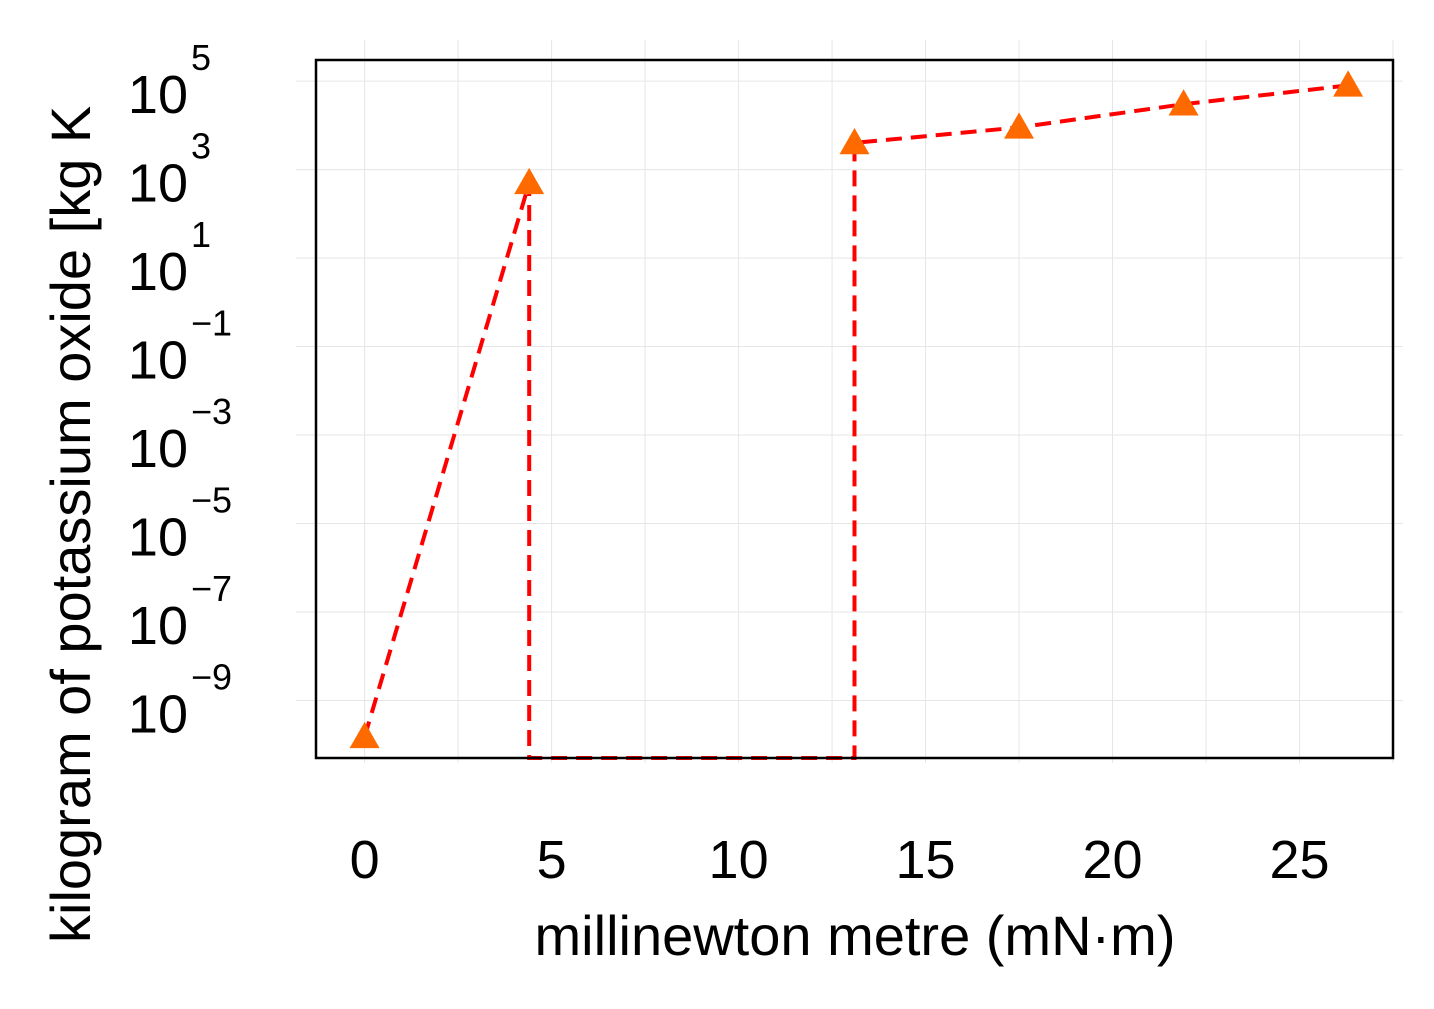 Image resolution: width=1434 pixels, height=1009 pixels. What do you see at coordinates (552, 860) in the screenshot?
I see `x-tick-label: 5` at bounding box center [552, 860].